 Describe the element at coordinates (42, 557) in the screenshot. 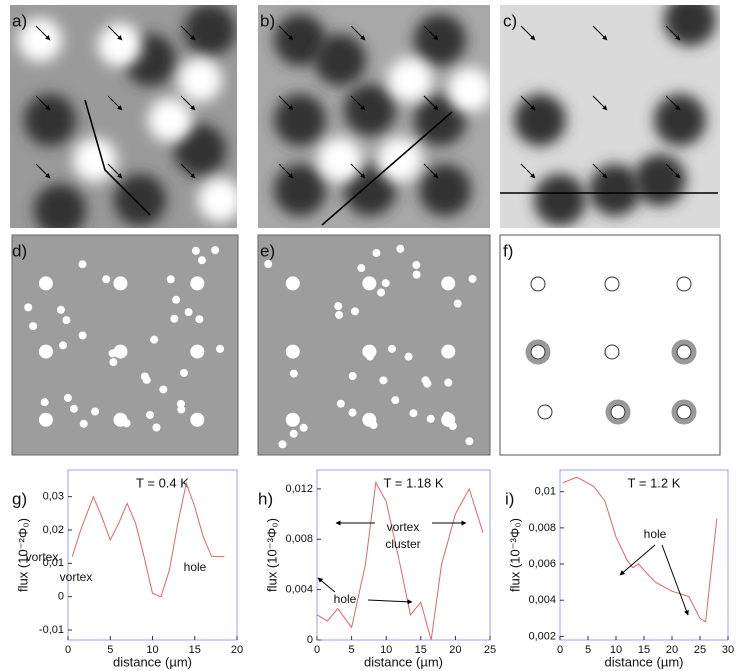

I see `annotation: vortex` at that location.